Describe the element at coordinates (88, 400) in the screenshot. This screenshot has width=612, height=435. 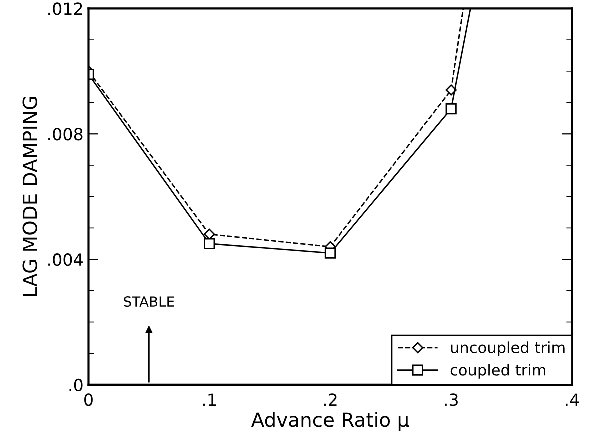
I see `x-tick-label: 0` at that location.